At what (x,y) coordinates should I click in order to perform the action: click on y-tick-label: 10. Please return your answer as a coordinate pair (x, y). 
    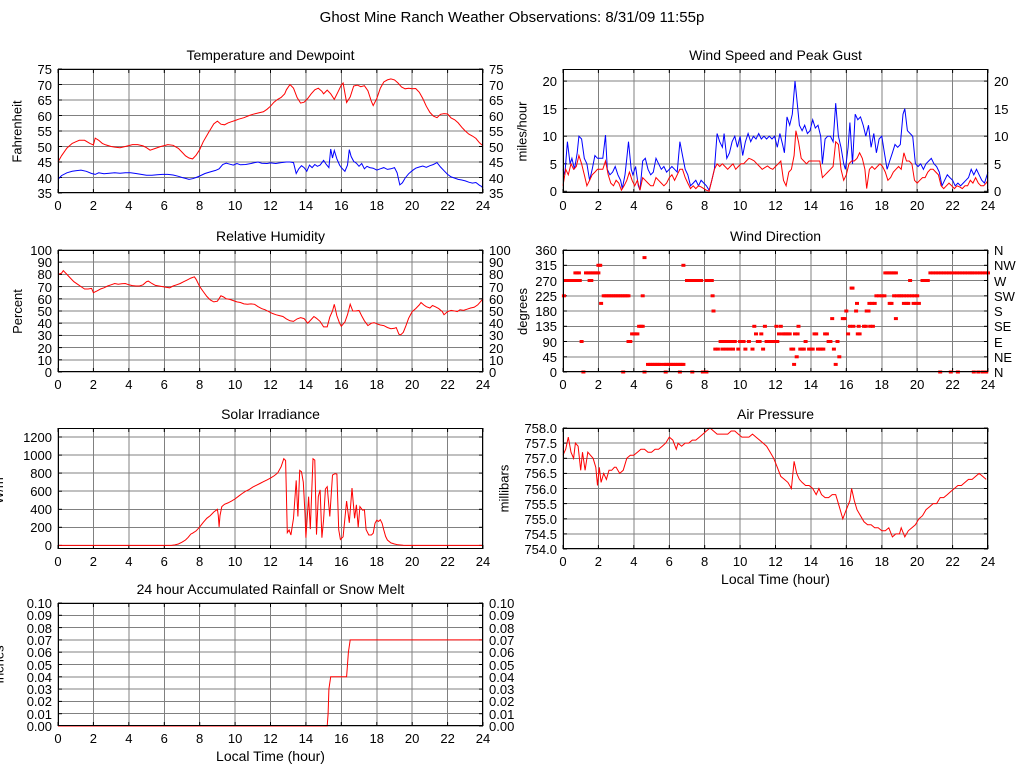
    Looking at the image, I should click on (44, 360).